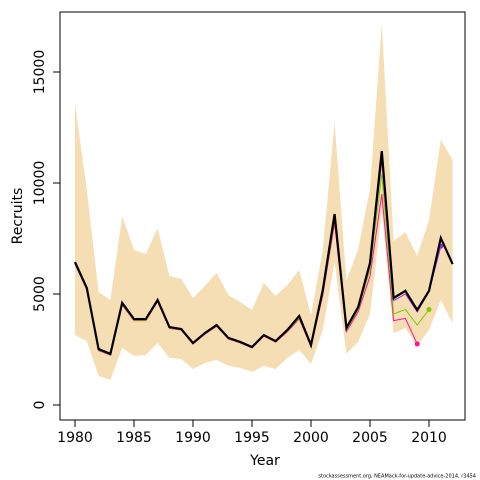 This screenshot has height=480, width=480. What do you see at coordinates (193, 438) in the screenshot?
I see `x-tick-label: 1990` at bounding box center [193, 438].